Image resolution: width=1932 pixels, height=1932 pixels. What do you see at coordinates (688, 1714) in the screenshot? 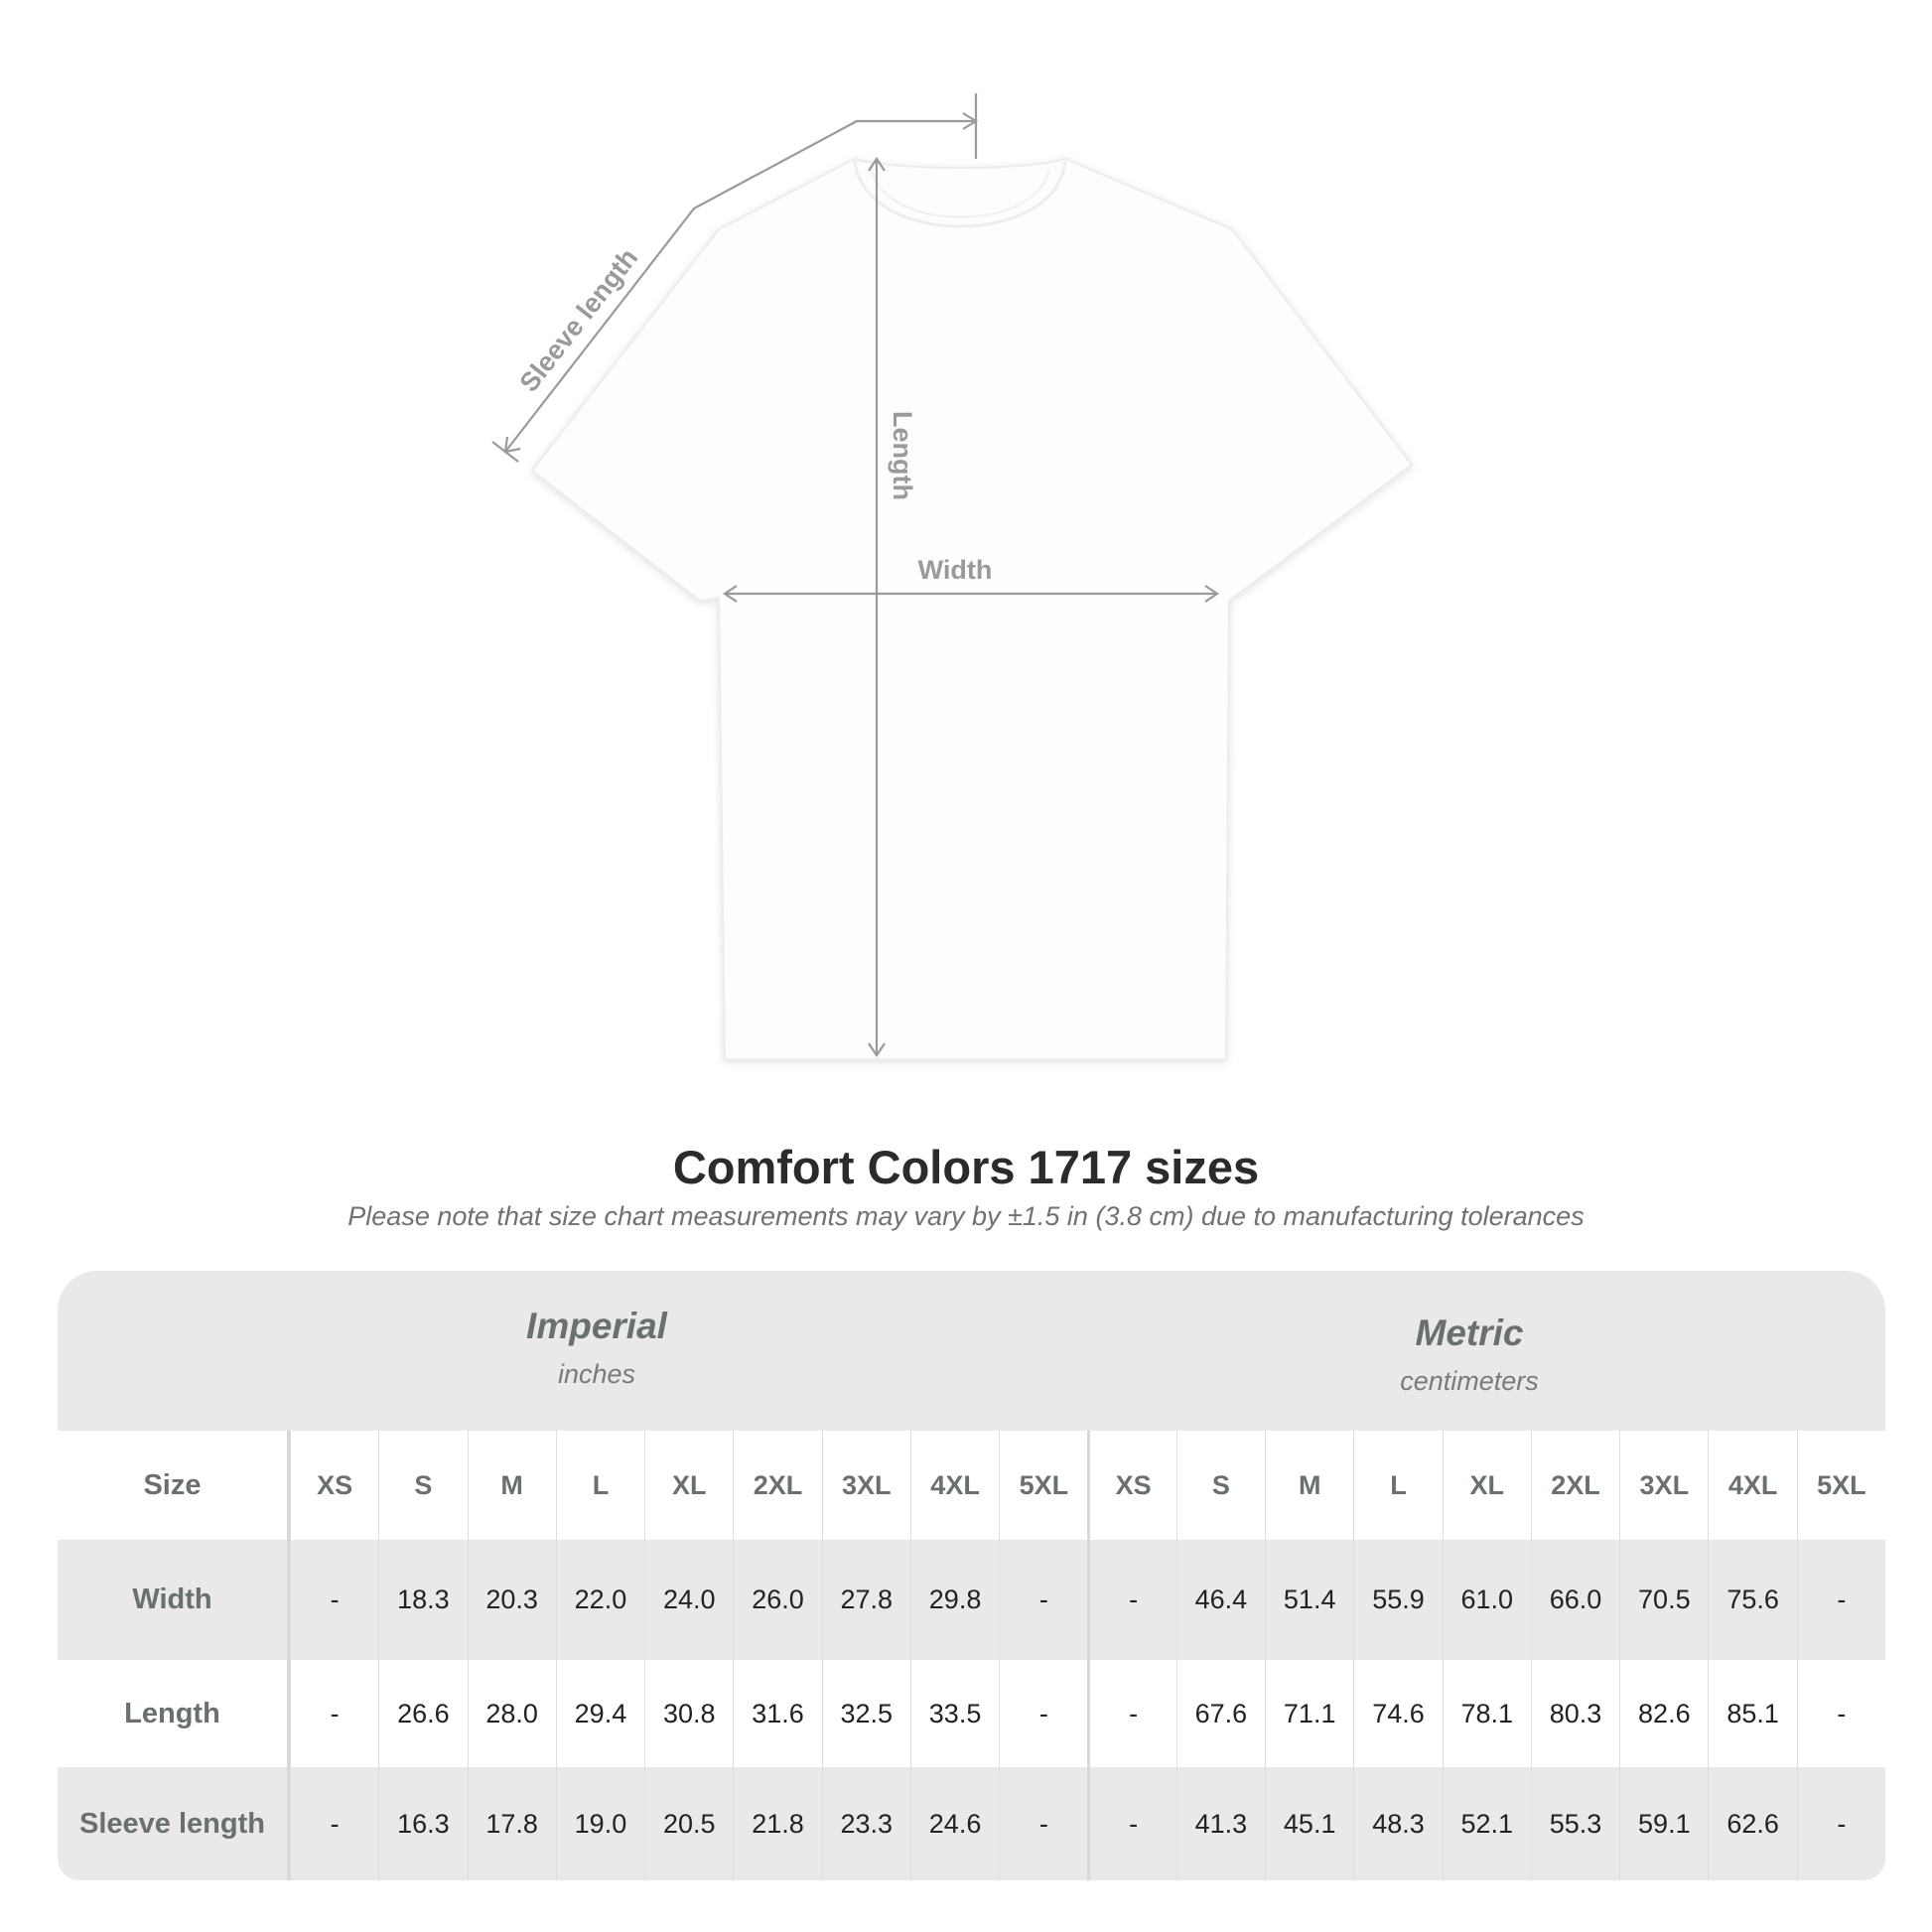
I see `imperial-value-cell: 30.8` at bounding box center [688, 1714].